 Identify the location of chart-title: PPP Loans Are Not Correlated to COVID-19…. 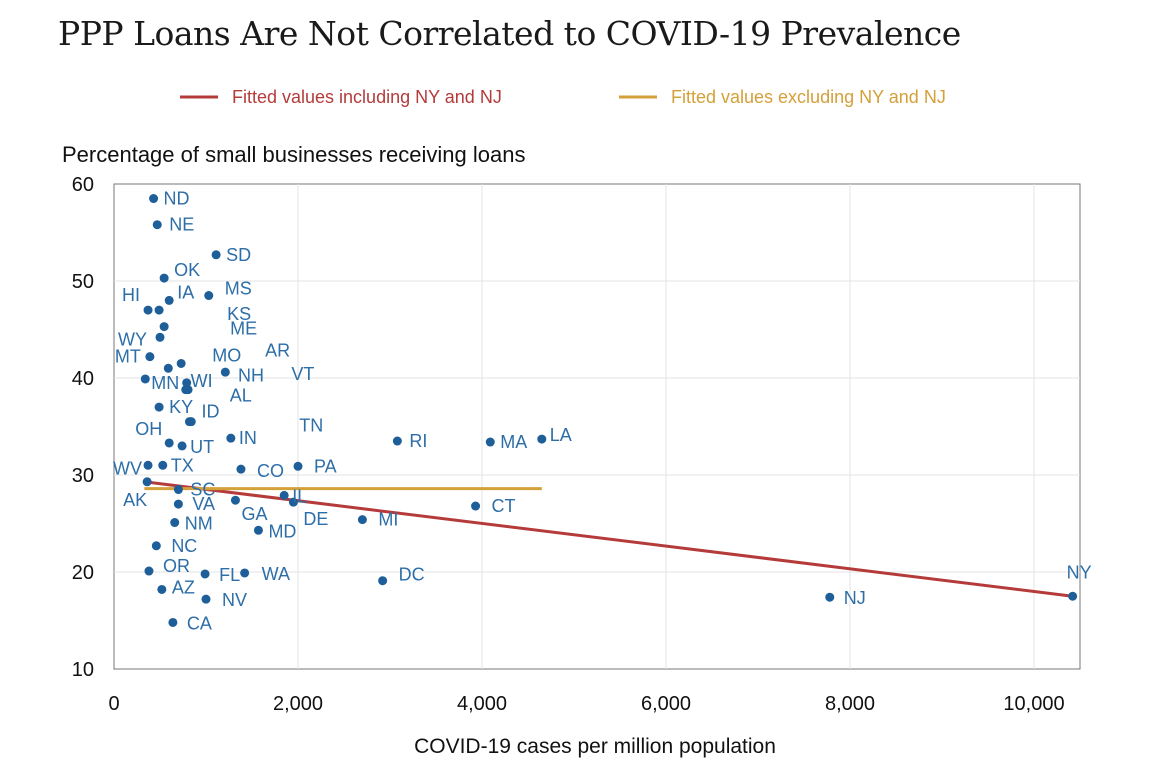
(509, 33).